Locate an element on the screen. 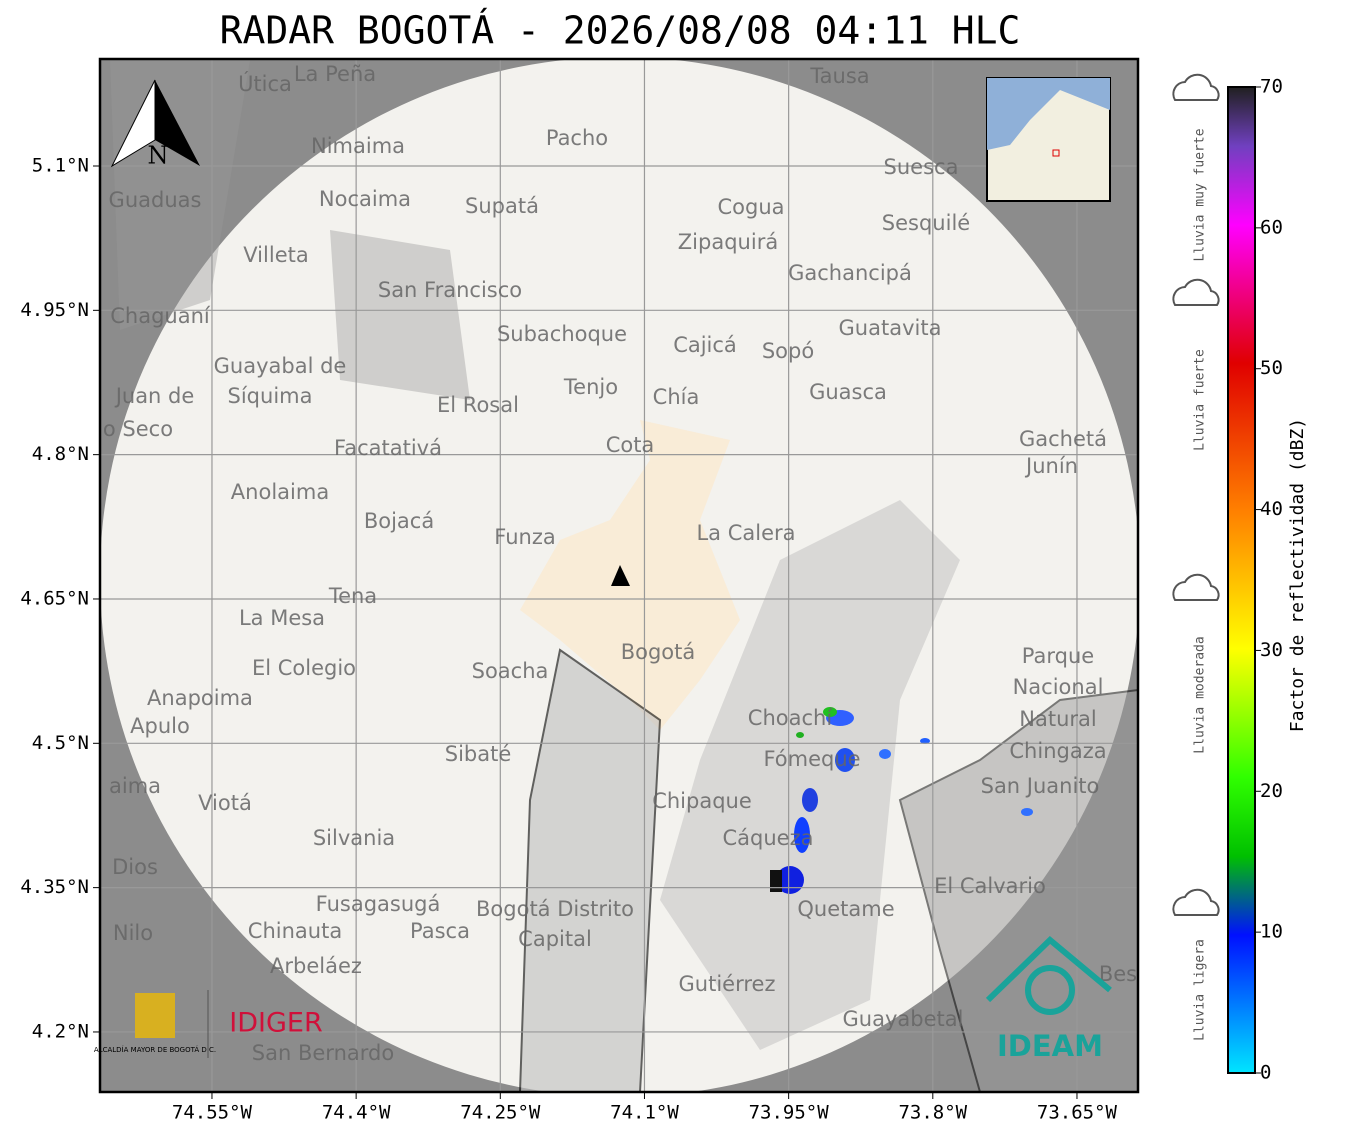 This screenshot has height=1143, width=1349. colorbar-ticks: 0 10 20 30 40 50 60 70 is located at coordinates (1269, 580).